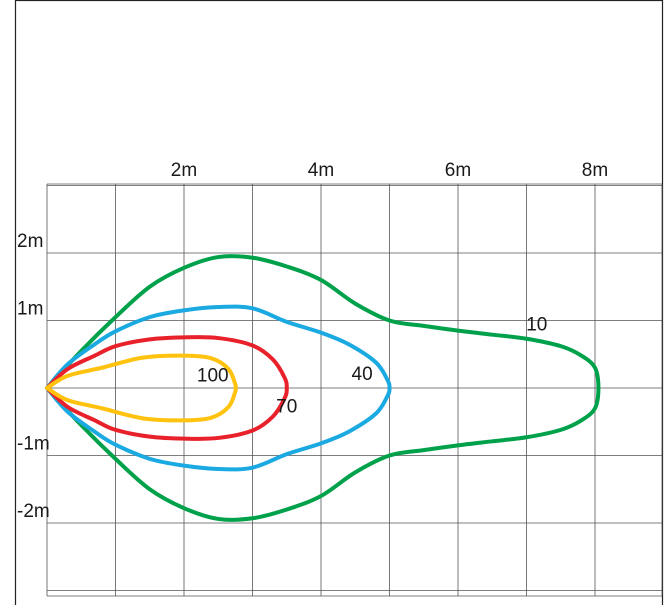 The width and height of the screenshot is (672, 610). What do you see at coordinates (33, 511) in the screenshot?
I see `y-tick-label: -2m` at bounding box center [33, 511].